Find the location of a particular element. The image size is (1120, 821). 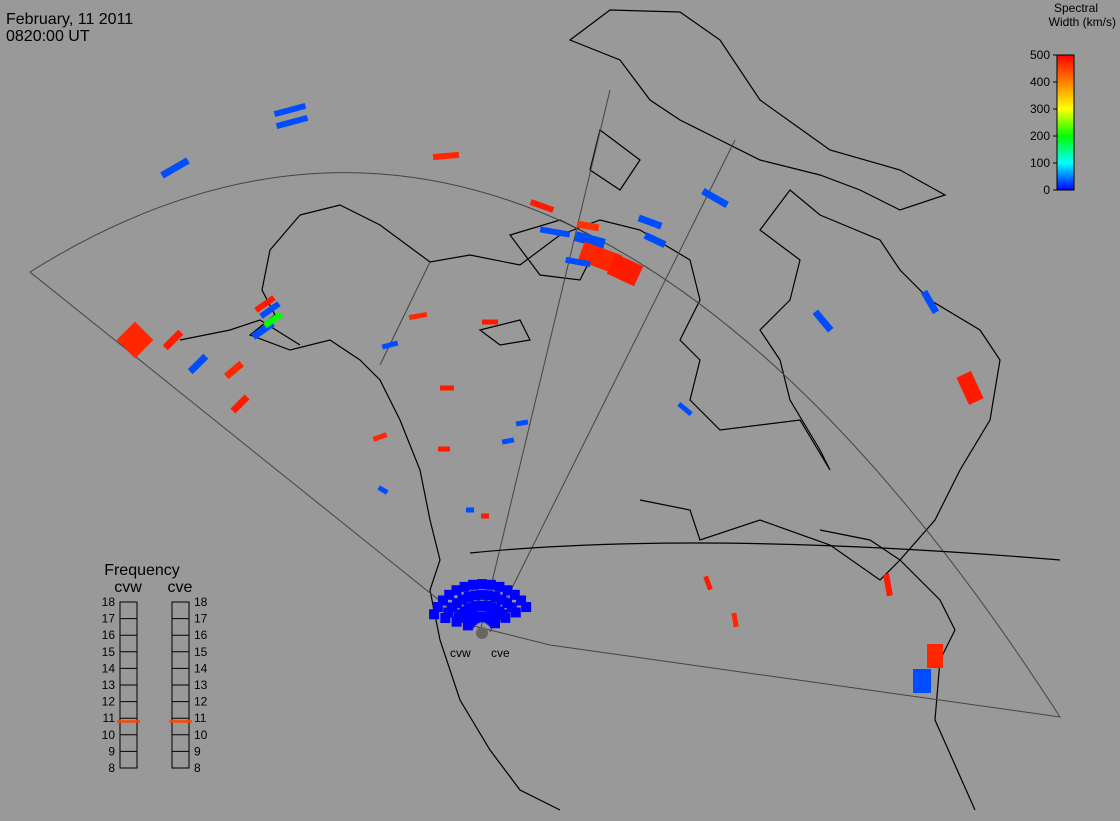

colorbar-tick-label: 500 is located at coordinates (1040, 55).